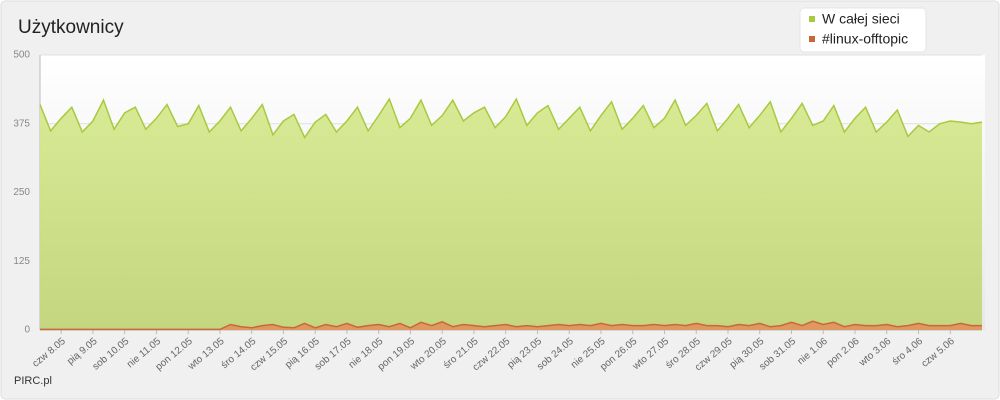  I want to click on legend-box, so click(863, 30).